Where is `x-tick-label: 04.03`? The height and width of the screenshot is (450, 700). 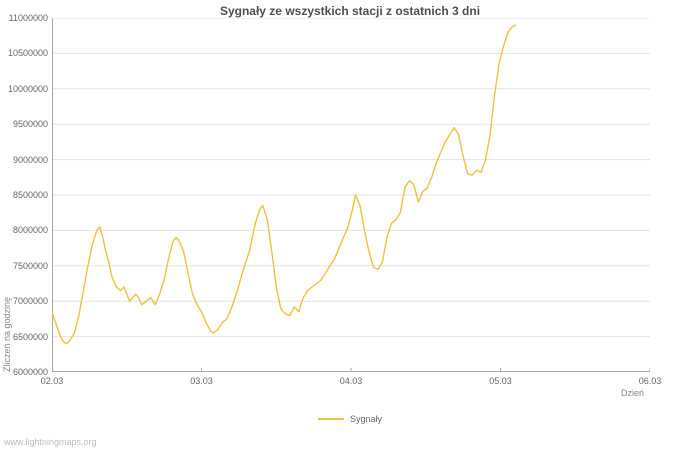 x-tick-label: 04.03 is located at coordinates (351, 381).